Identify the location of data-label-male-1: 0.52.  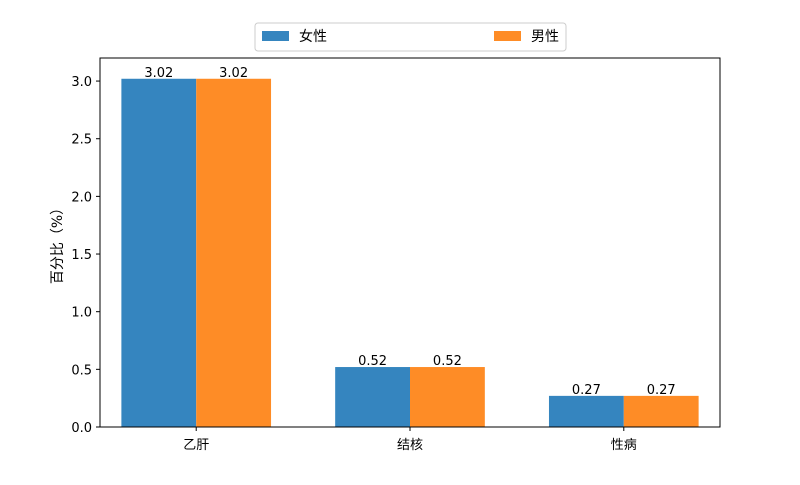
(447, 361).